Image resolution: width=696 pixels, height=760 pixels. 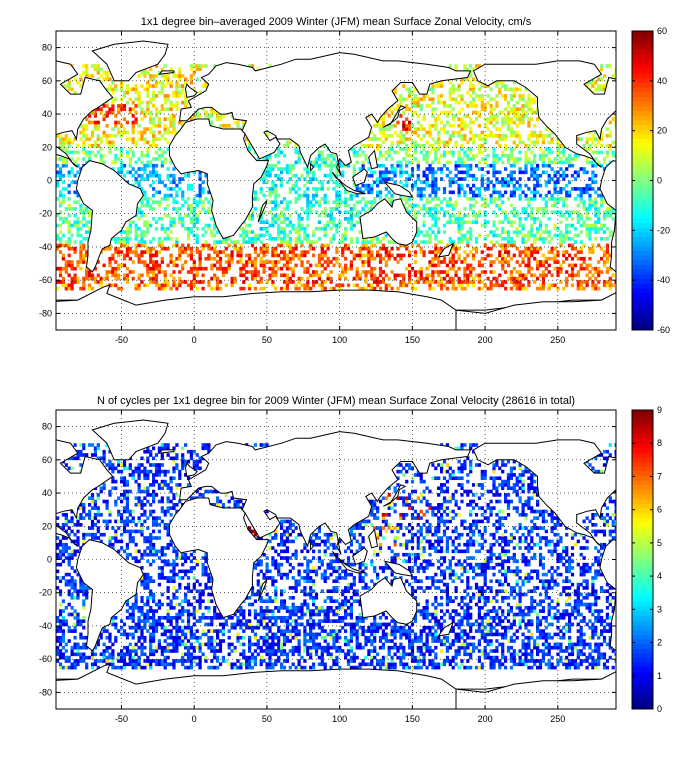 I want to click on x-tick-label: 250, so click(x=557, y=340).